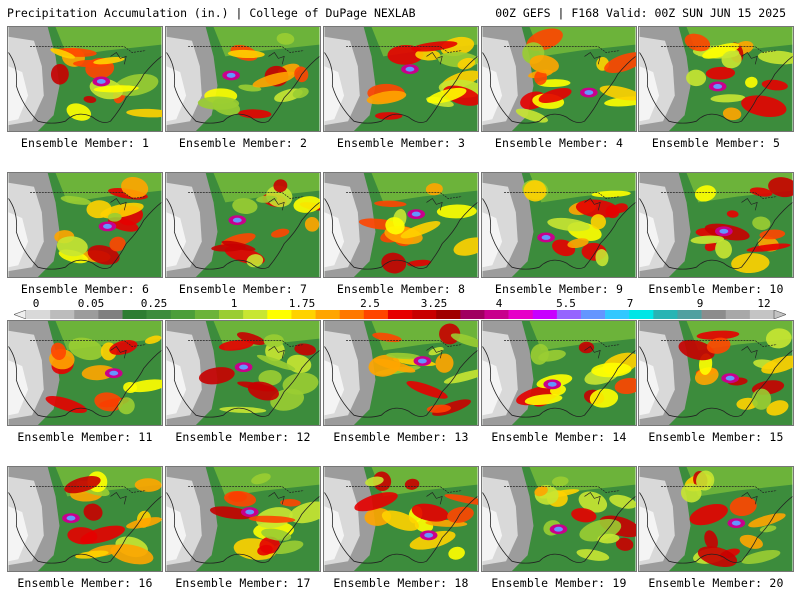 This screenshot has height=600, width=800. I want to click on member-label-9: Ensemble Member: 9, so click(559, 289).